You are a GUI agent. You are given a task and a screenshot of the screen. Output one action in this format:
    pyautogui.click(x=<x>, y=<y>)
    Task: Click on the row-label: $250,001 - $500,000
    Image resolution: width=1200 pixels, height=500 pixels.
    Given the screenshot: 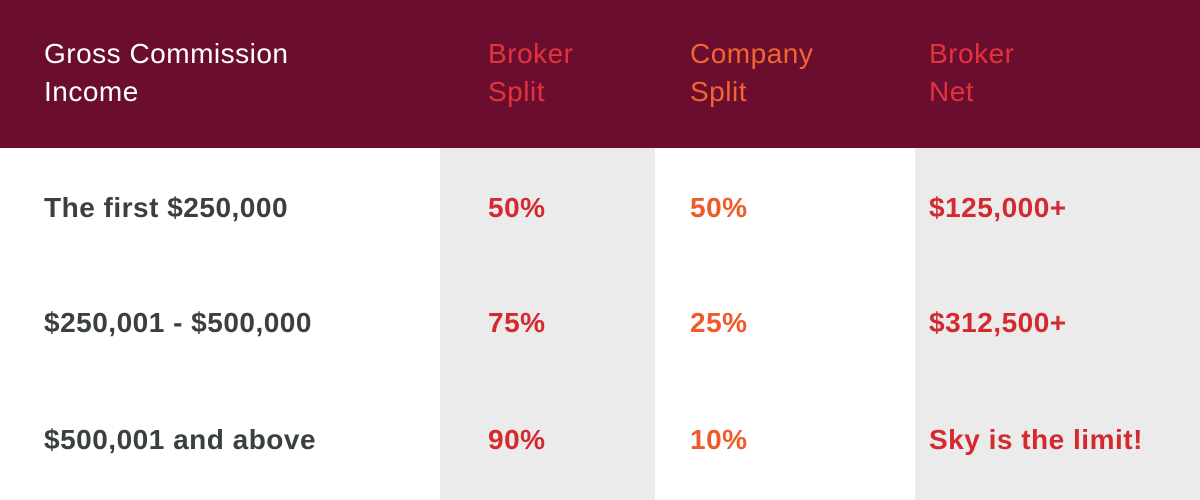 What is the action you would take?
    pyautogui.click(x=178, y=322)
    